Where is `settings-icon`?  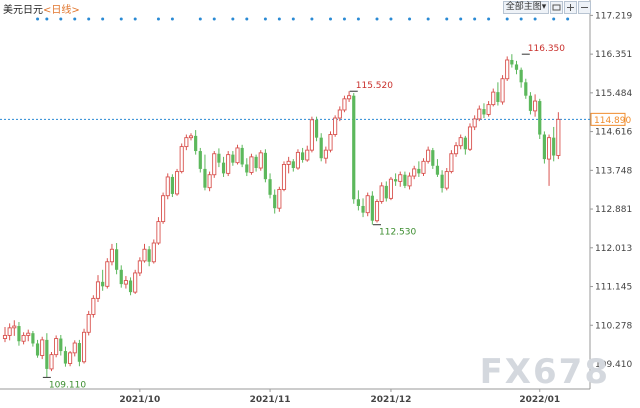
settings-icon is located at coordinates (556, 7).